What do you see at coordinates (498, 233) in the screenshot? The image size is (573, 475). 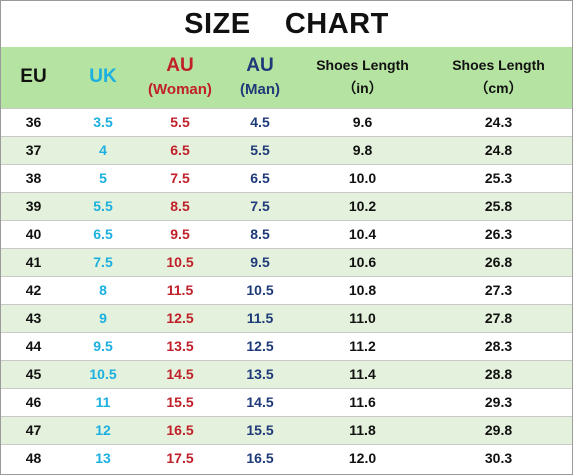 I see `cell-length-cm: 26.3` at bounding box center [498, 233].